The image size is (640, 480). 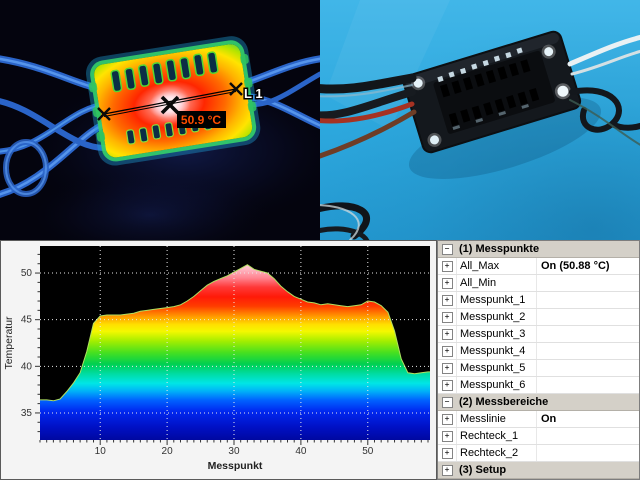 I want to click on board-pins-top, so click(x=480, y=65).